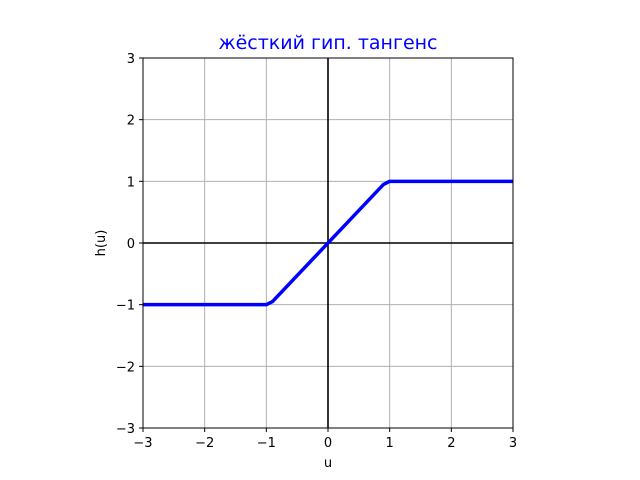 The height and width of the screenshot is (480, 640). I want to click on y-tick-label: −2, so click(125, 367).